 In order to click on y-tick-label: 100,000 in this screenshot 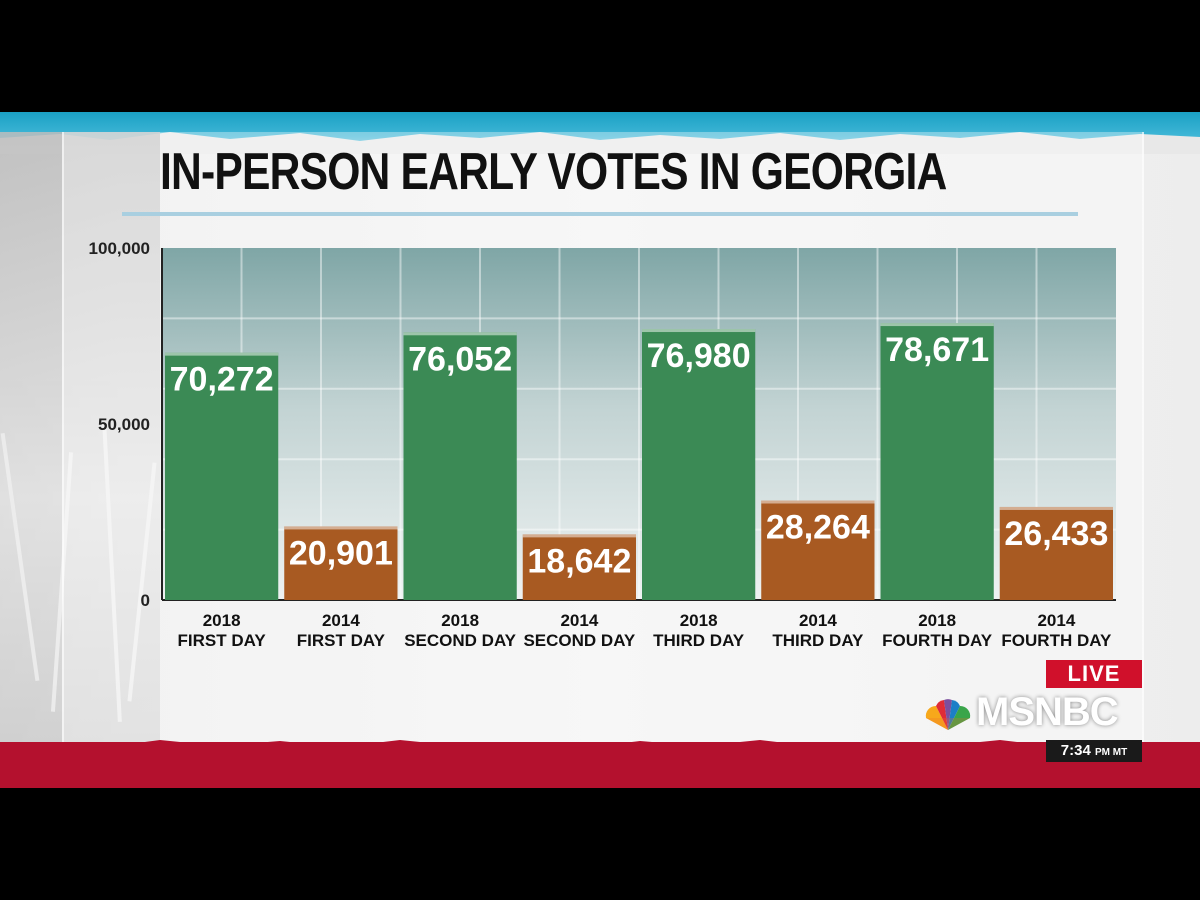, I will do `click(119, 248)`.